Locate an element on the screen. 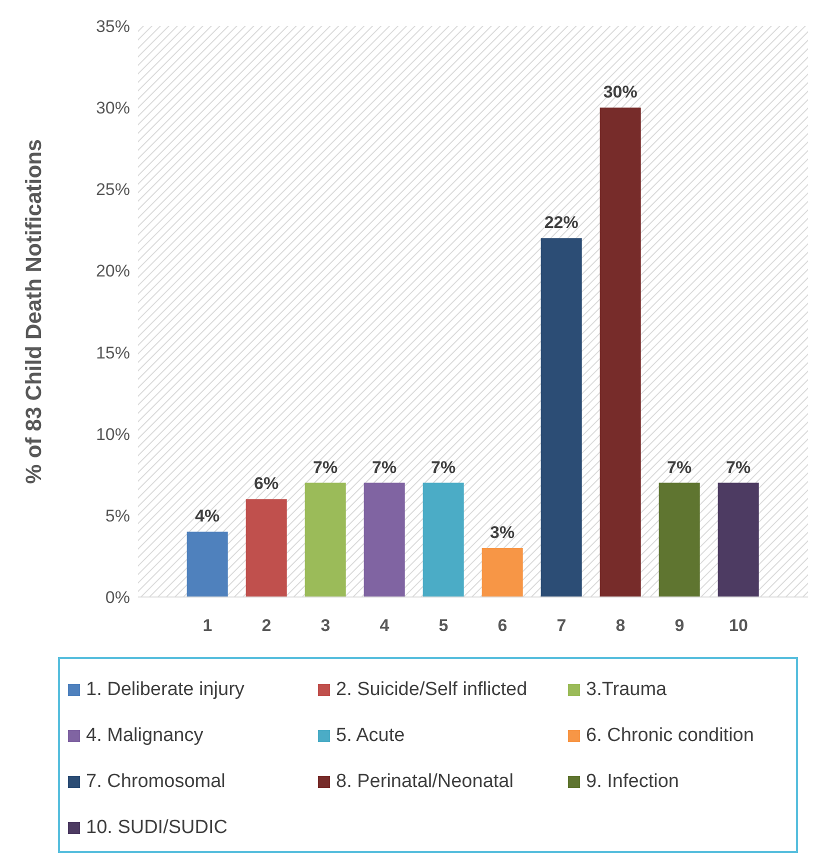 The height and width of the screenshot is (857, 813). data-label: 4% is located at coordinates (207, 516).